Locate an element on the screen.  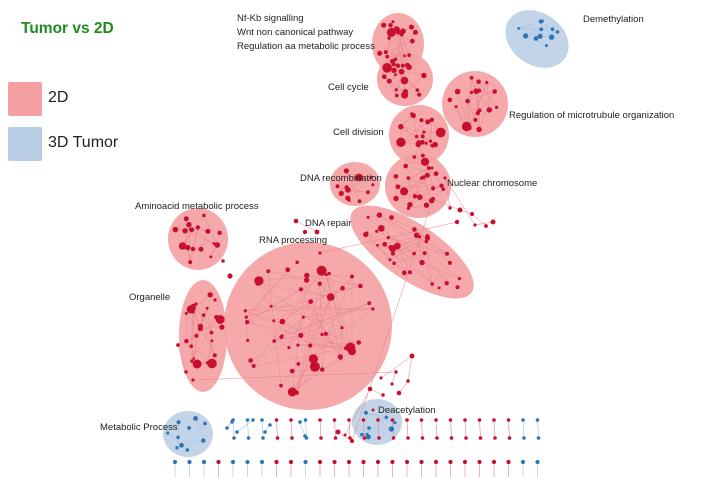
cluster-metabolic-process-node is located at coordinates (195, 418).